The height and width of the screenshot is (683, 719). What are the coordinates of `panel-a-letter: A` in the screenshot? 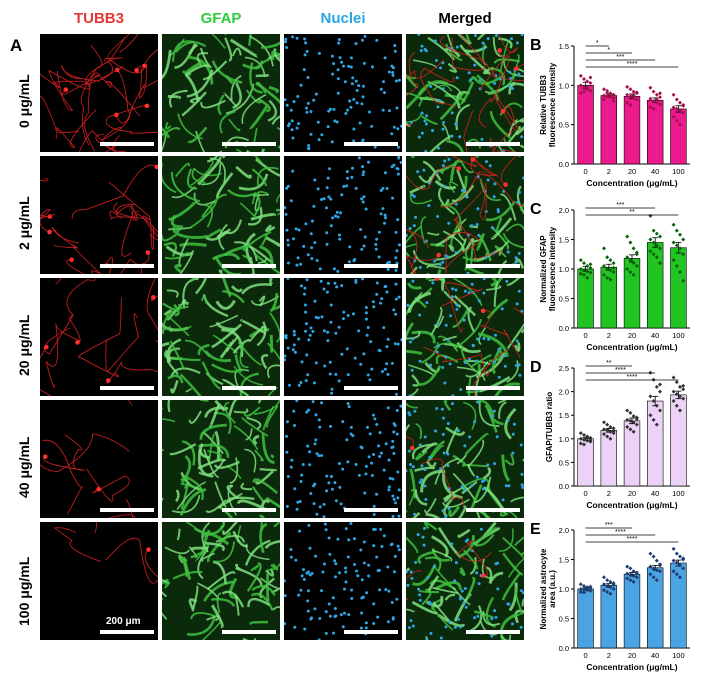 It's located at (16, 45).